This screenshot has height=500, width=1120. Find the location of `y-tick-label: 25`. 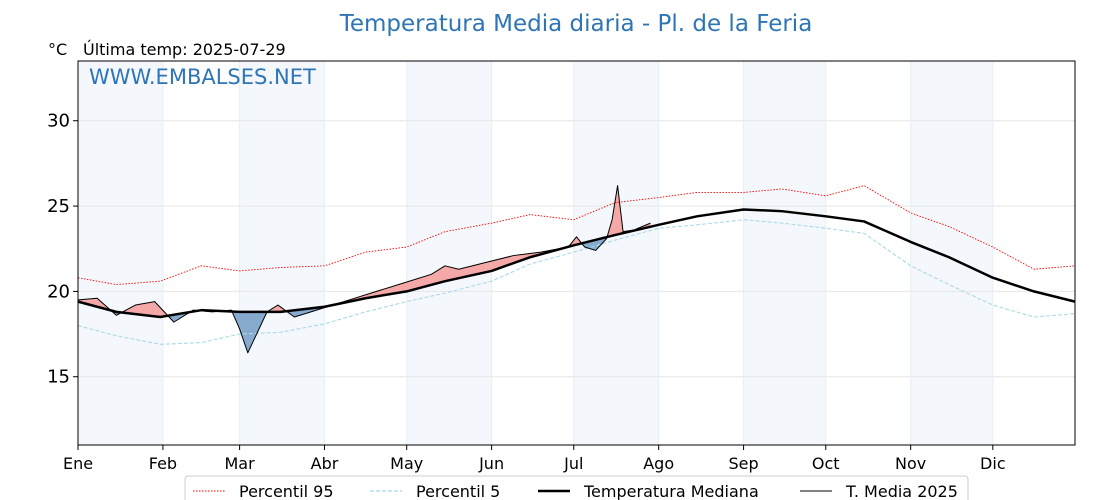

y-tick-label: 25 is located at coordinates (58, 206).